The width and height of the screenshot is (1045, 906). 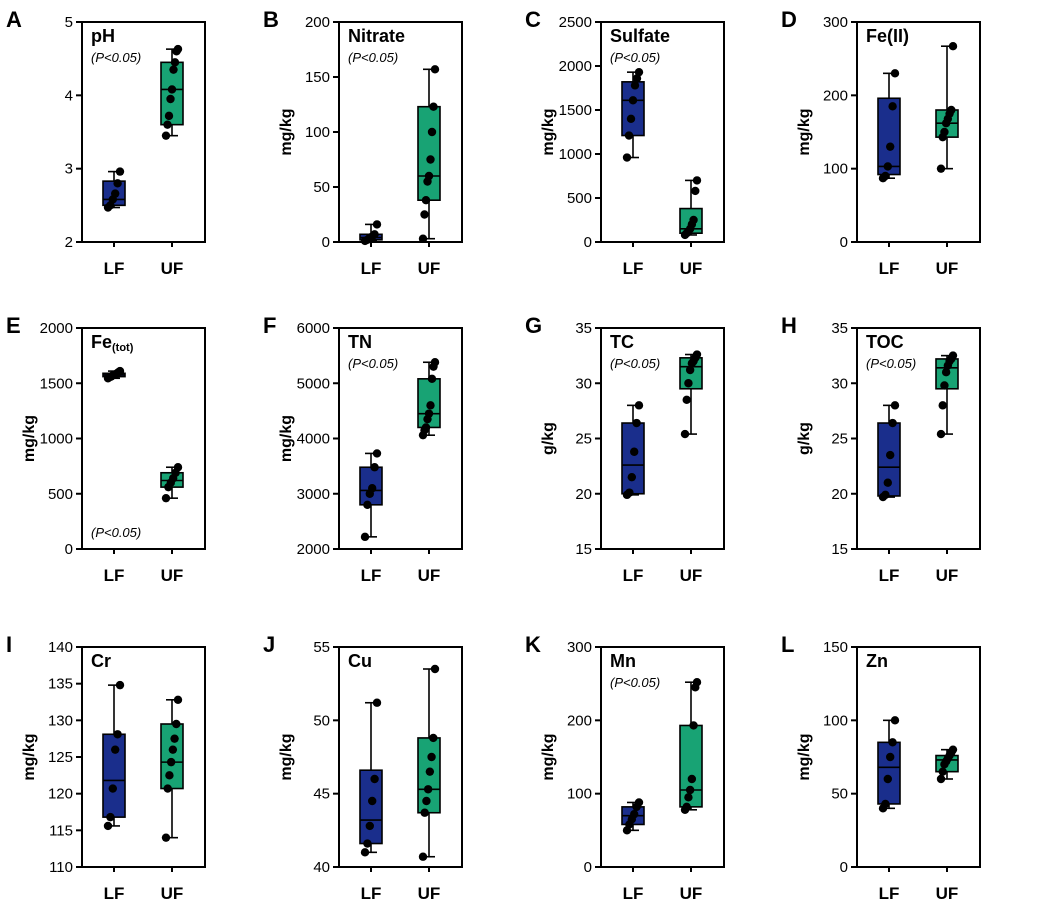 I want to click on panel-title-text: Fe(II), so click(x=887, y=36).